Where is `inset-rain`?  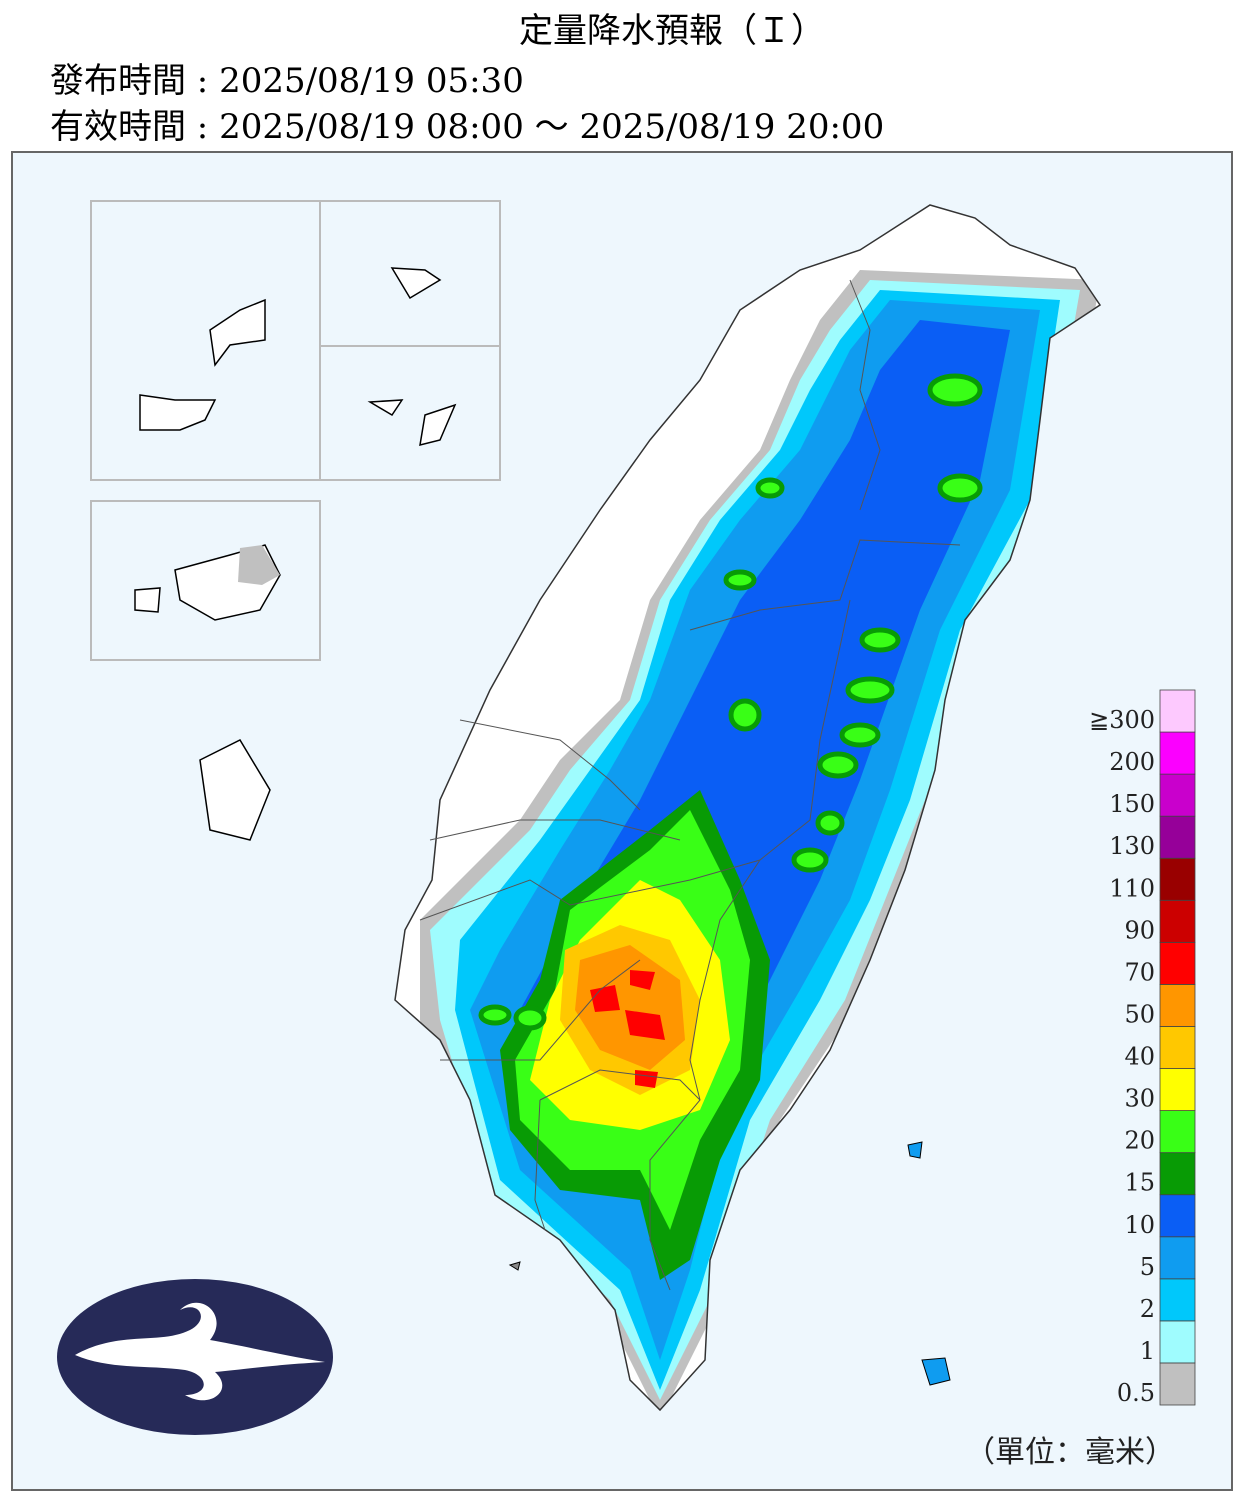
inset-rain is located at coordinates (259, 565).